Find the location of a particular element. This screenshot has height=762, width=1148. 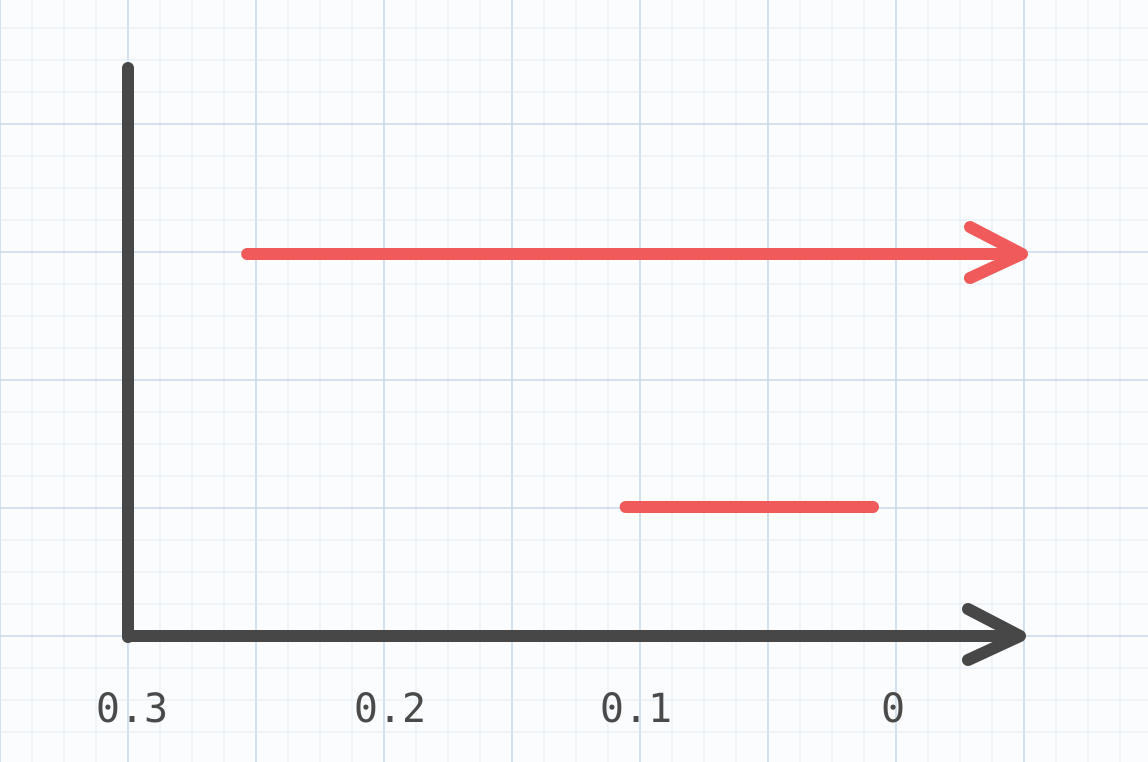

x-tick-label: 0.2 is located at coordinates (390, 709).